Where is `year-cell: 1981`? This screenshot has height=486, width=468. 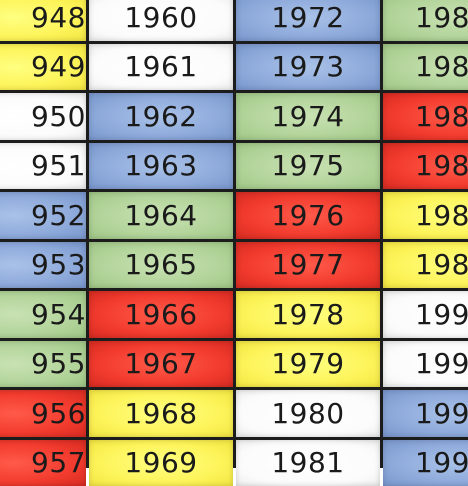 year-cell: 1981 is located at coordinates (308, 463).